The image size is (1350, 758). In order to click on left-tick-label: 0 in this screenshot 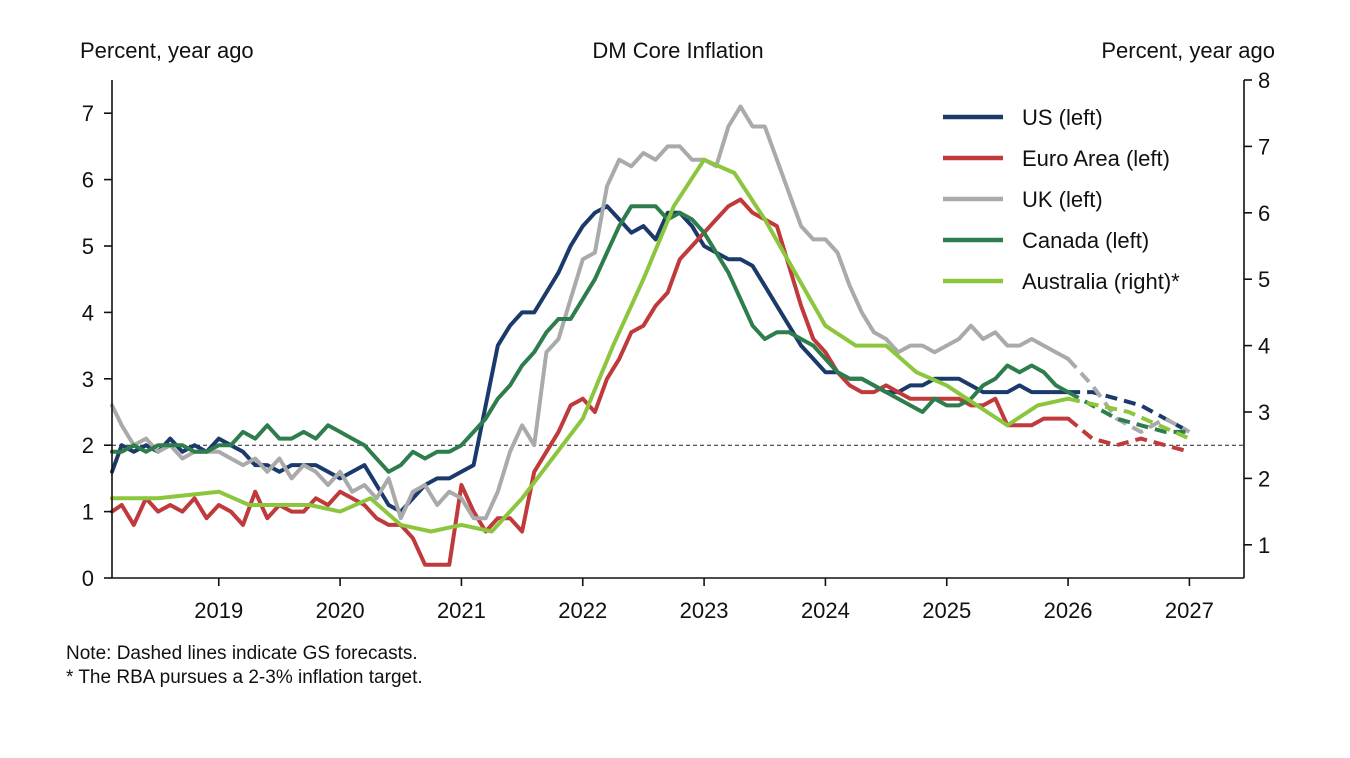, I will do `click(88, 578)`.